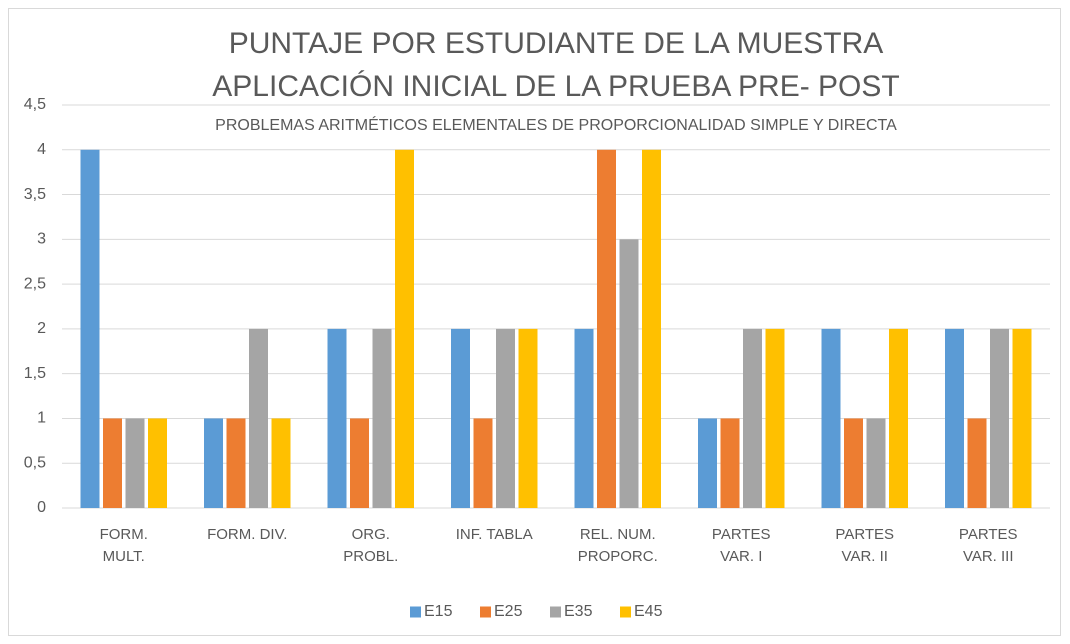 The image size is (1070, 644). Describe the element at coordinates (578, 611) in the screenshot. I see `legend-label: E35` at that location.